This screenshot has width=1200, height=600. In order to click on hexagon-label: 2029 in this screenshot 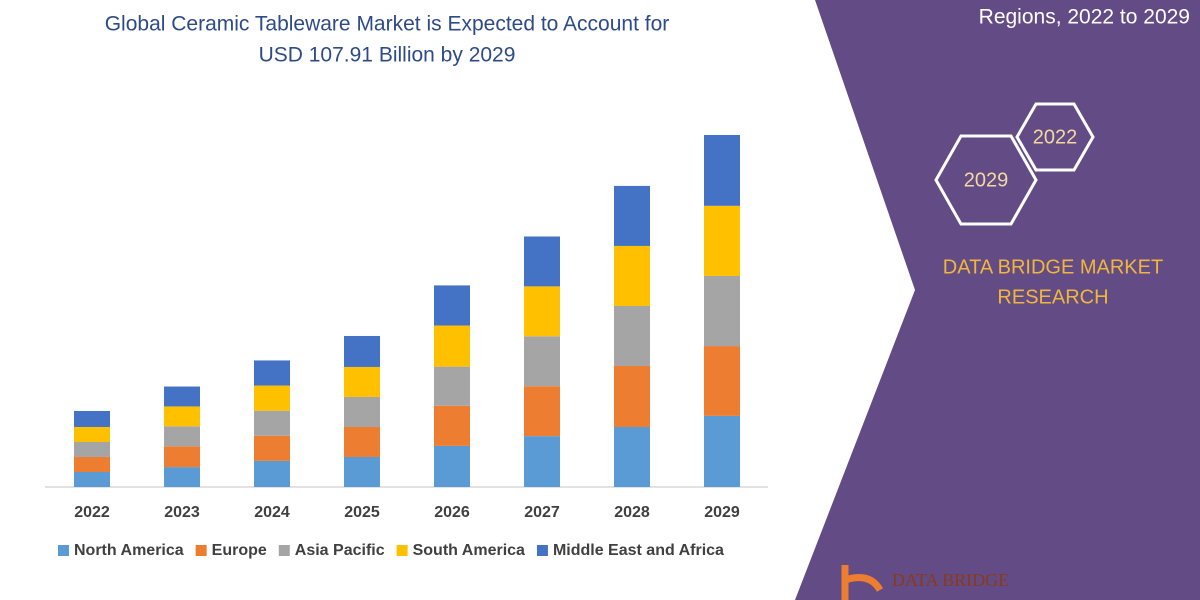, I will do `click(986, 180)`.